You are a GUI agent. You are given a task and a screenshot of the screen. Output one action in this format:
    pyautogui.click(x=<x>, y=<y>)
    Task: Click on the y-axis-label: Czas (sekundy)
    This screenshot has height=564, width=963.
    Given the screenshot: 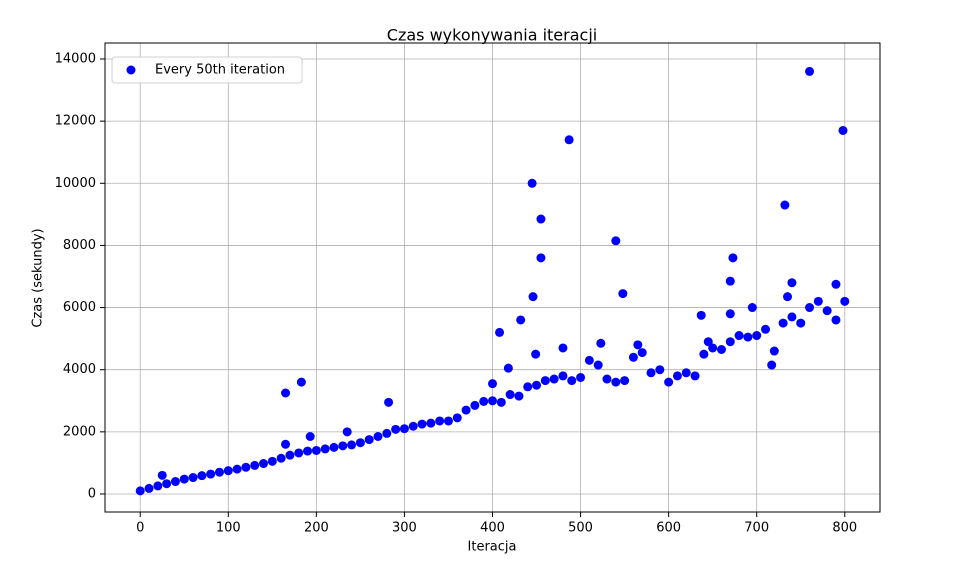 What is the action you would take?
    pyautogui.click(x=38, y=277)
    